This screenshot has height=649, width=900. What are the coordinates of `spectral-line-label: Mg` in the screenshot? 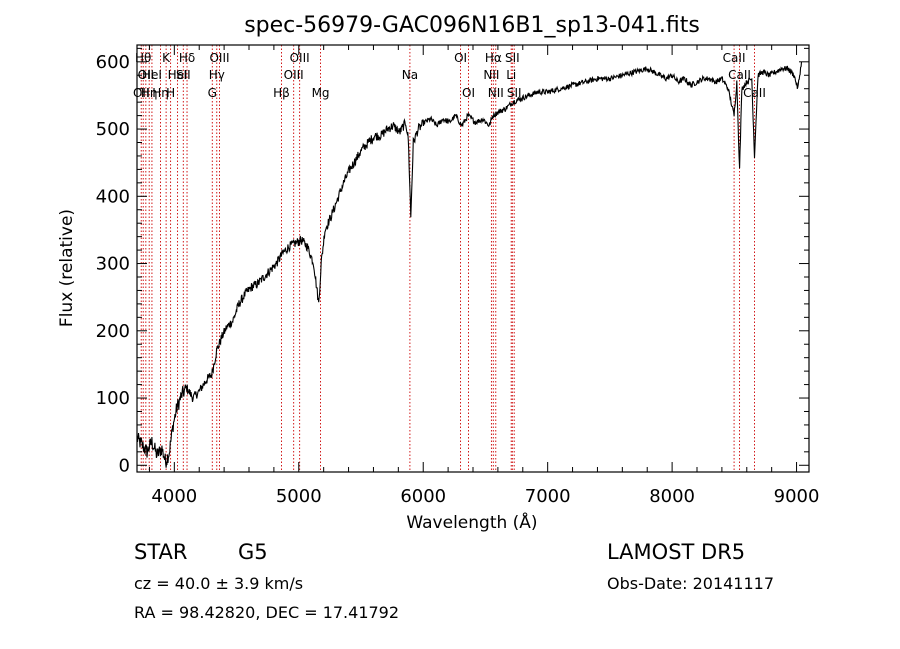 It's located at (321, 93).